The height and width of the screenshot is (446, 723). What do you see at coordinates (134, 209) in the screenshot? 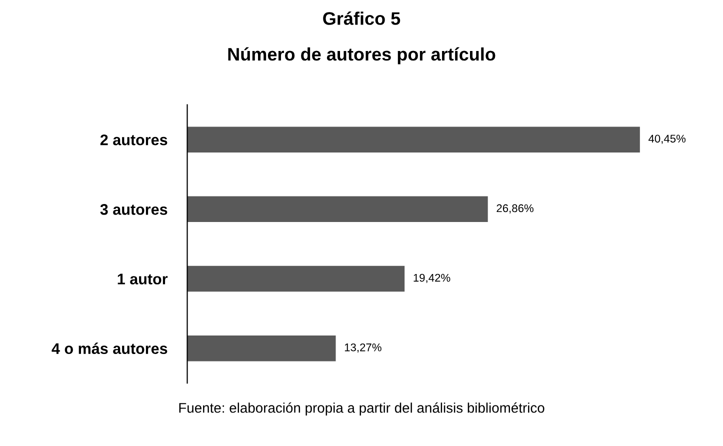
I see `y-tick-label: 3 autores` at bounding box center [134, 209].